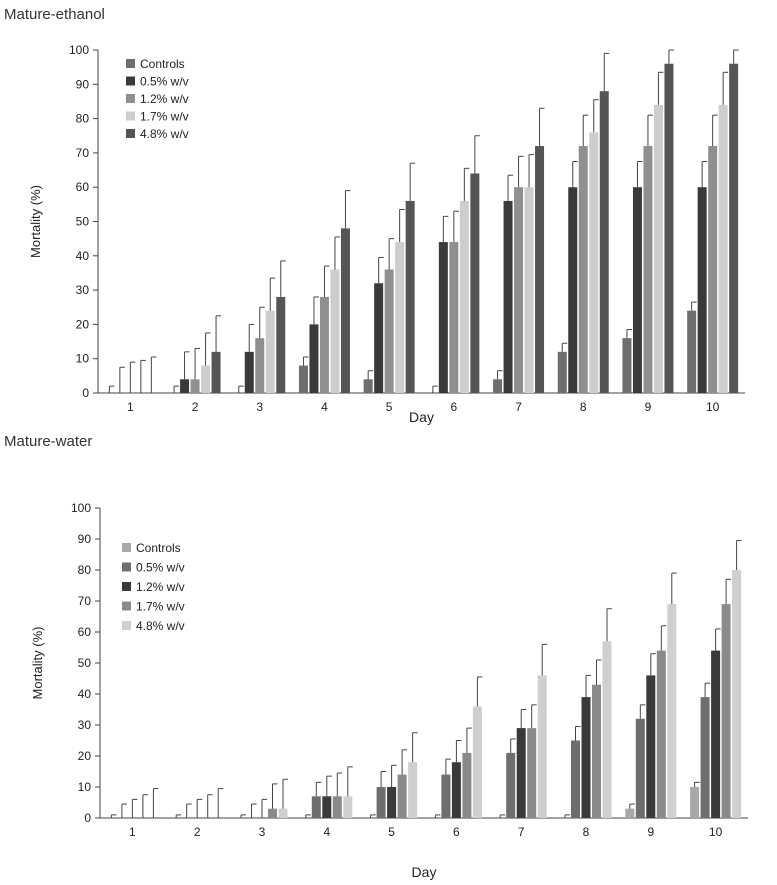  I want to click on x-tick-label: 6, so click(454, 407).